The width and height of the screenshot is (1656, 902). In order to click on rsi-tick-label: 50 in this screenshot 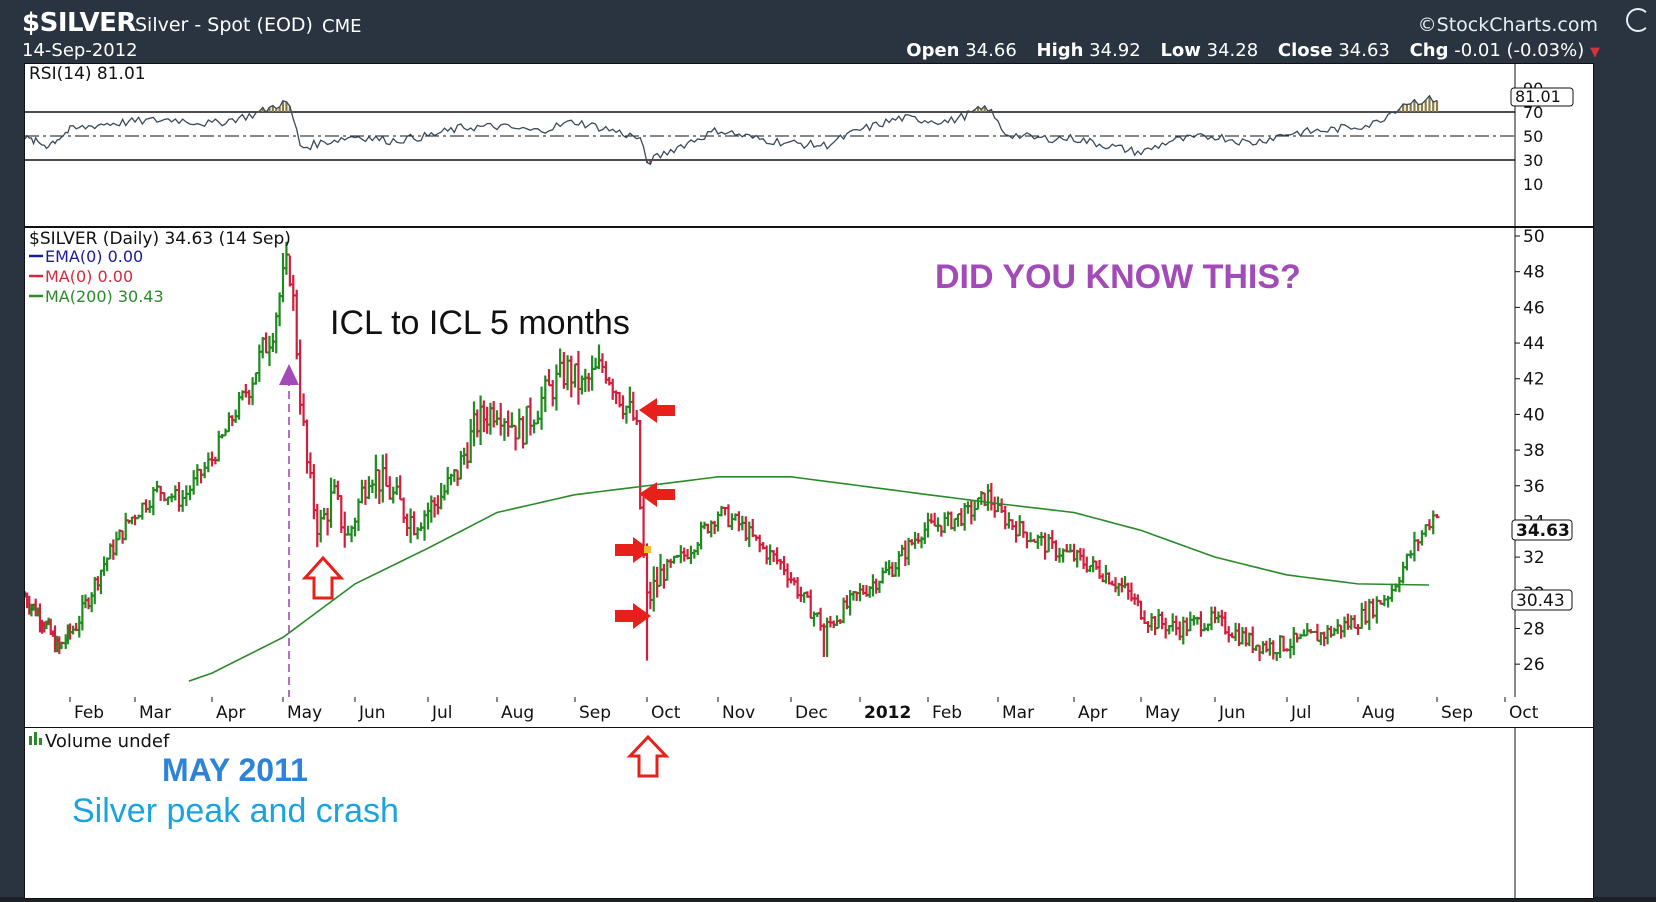, I will do `click(1533, 136)`.